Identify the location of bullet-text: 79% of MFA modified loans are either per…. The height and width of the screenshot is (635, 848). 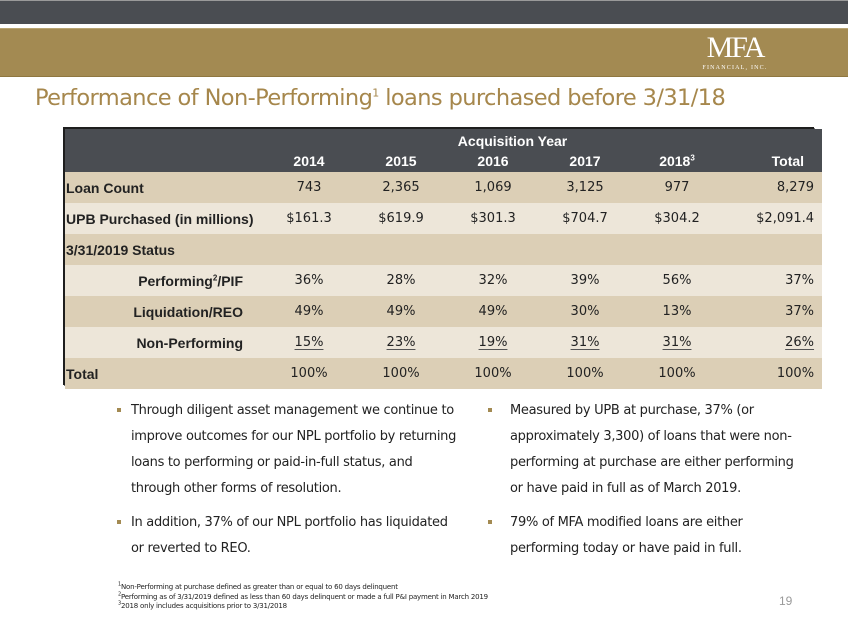
(626, 535).